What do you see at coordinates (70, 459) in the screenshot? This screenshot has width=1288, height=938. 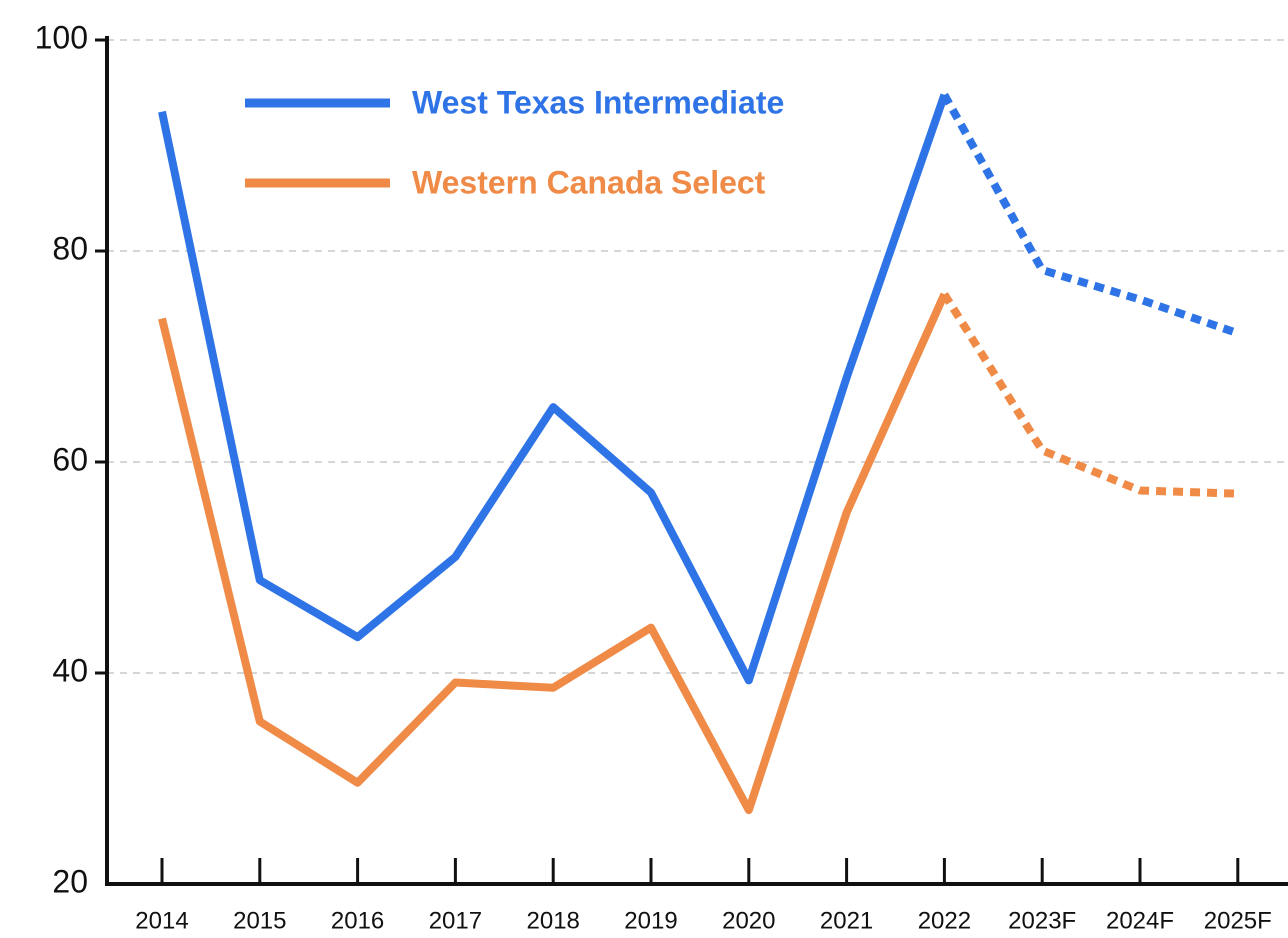 I see `y-tick-label: 60` at bounding box center [70, 459].